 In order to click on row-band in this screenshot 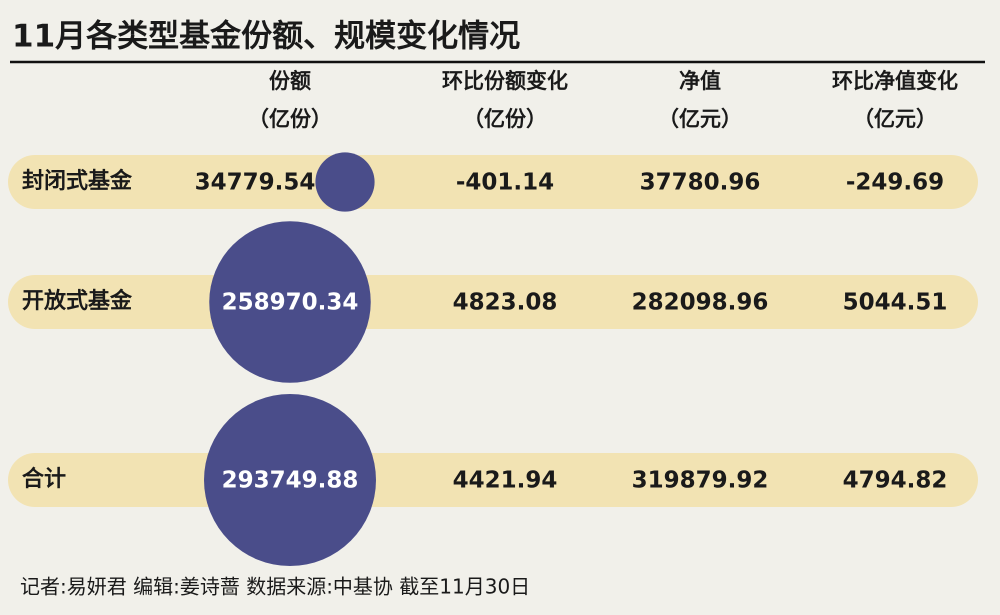, I will do `click(493, 182)`.